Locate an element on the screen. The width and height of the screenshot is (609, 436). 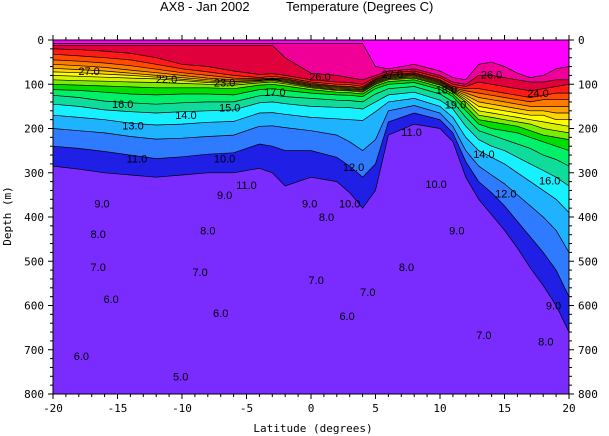
y-tick-label-right: 400 is located at coordinates (588, 217).